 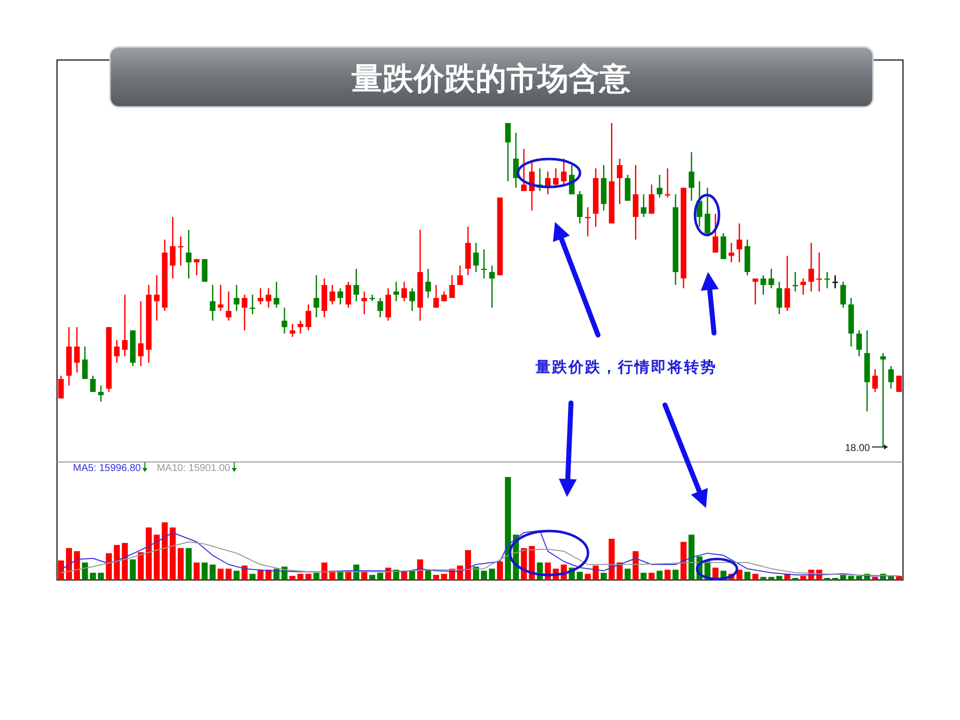 I want to click on legend: MA5: 15996.80 MA10: 15901.00, so click(x=155, y=468).